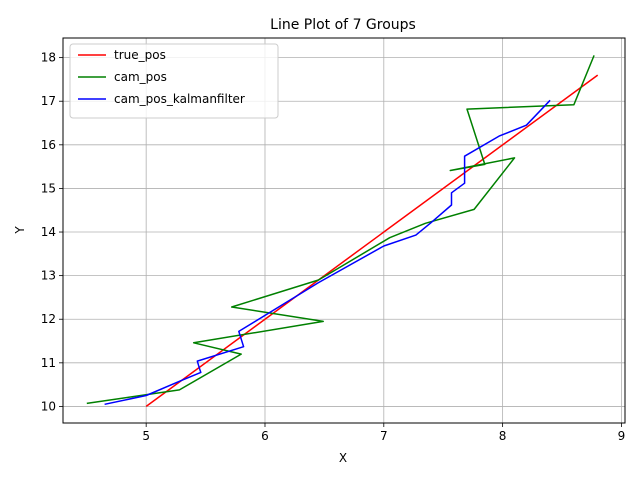 Image resolution: width=640 pixels, height=480 pixels. I want to click on x-axis-label: X, so click(343, 458).